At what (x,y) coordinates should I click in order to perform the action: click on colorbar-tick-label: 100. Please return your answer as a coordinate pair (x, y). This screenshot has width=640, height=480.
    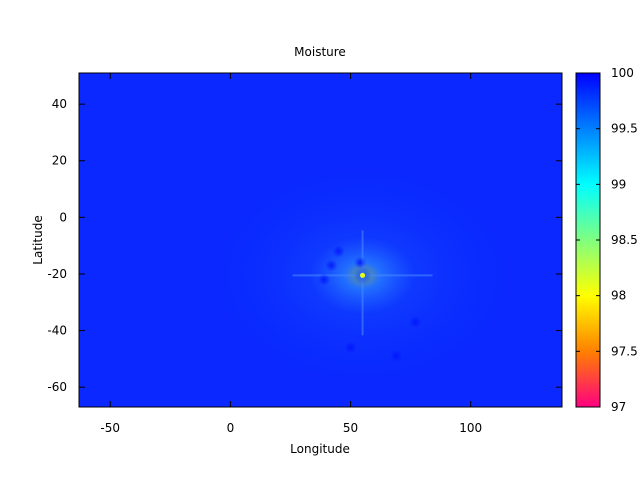
    Looking at the image, I should click on (622, 73).